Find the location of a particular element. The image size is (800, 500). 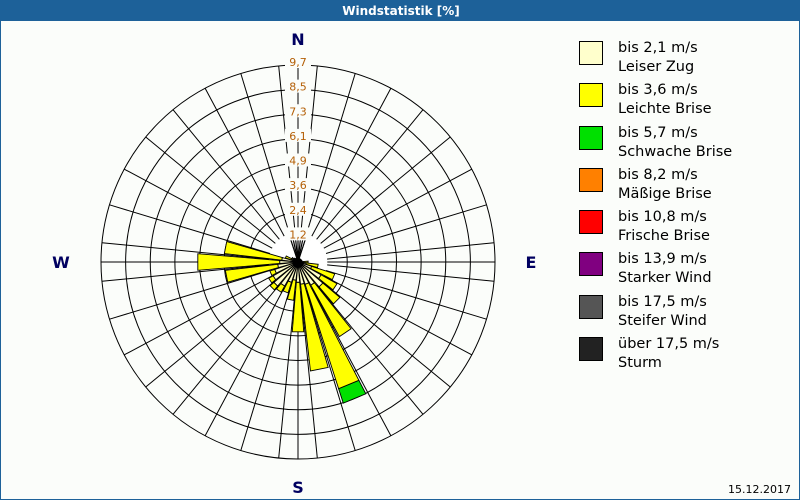

legend-speed-label: bis 17,5 m/s is located at coordinates (662, 301).